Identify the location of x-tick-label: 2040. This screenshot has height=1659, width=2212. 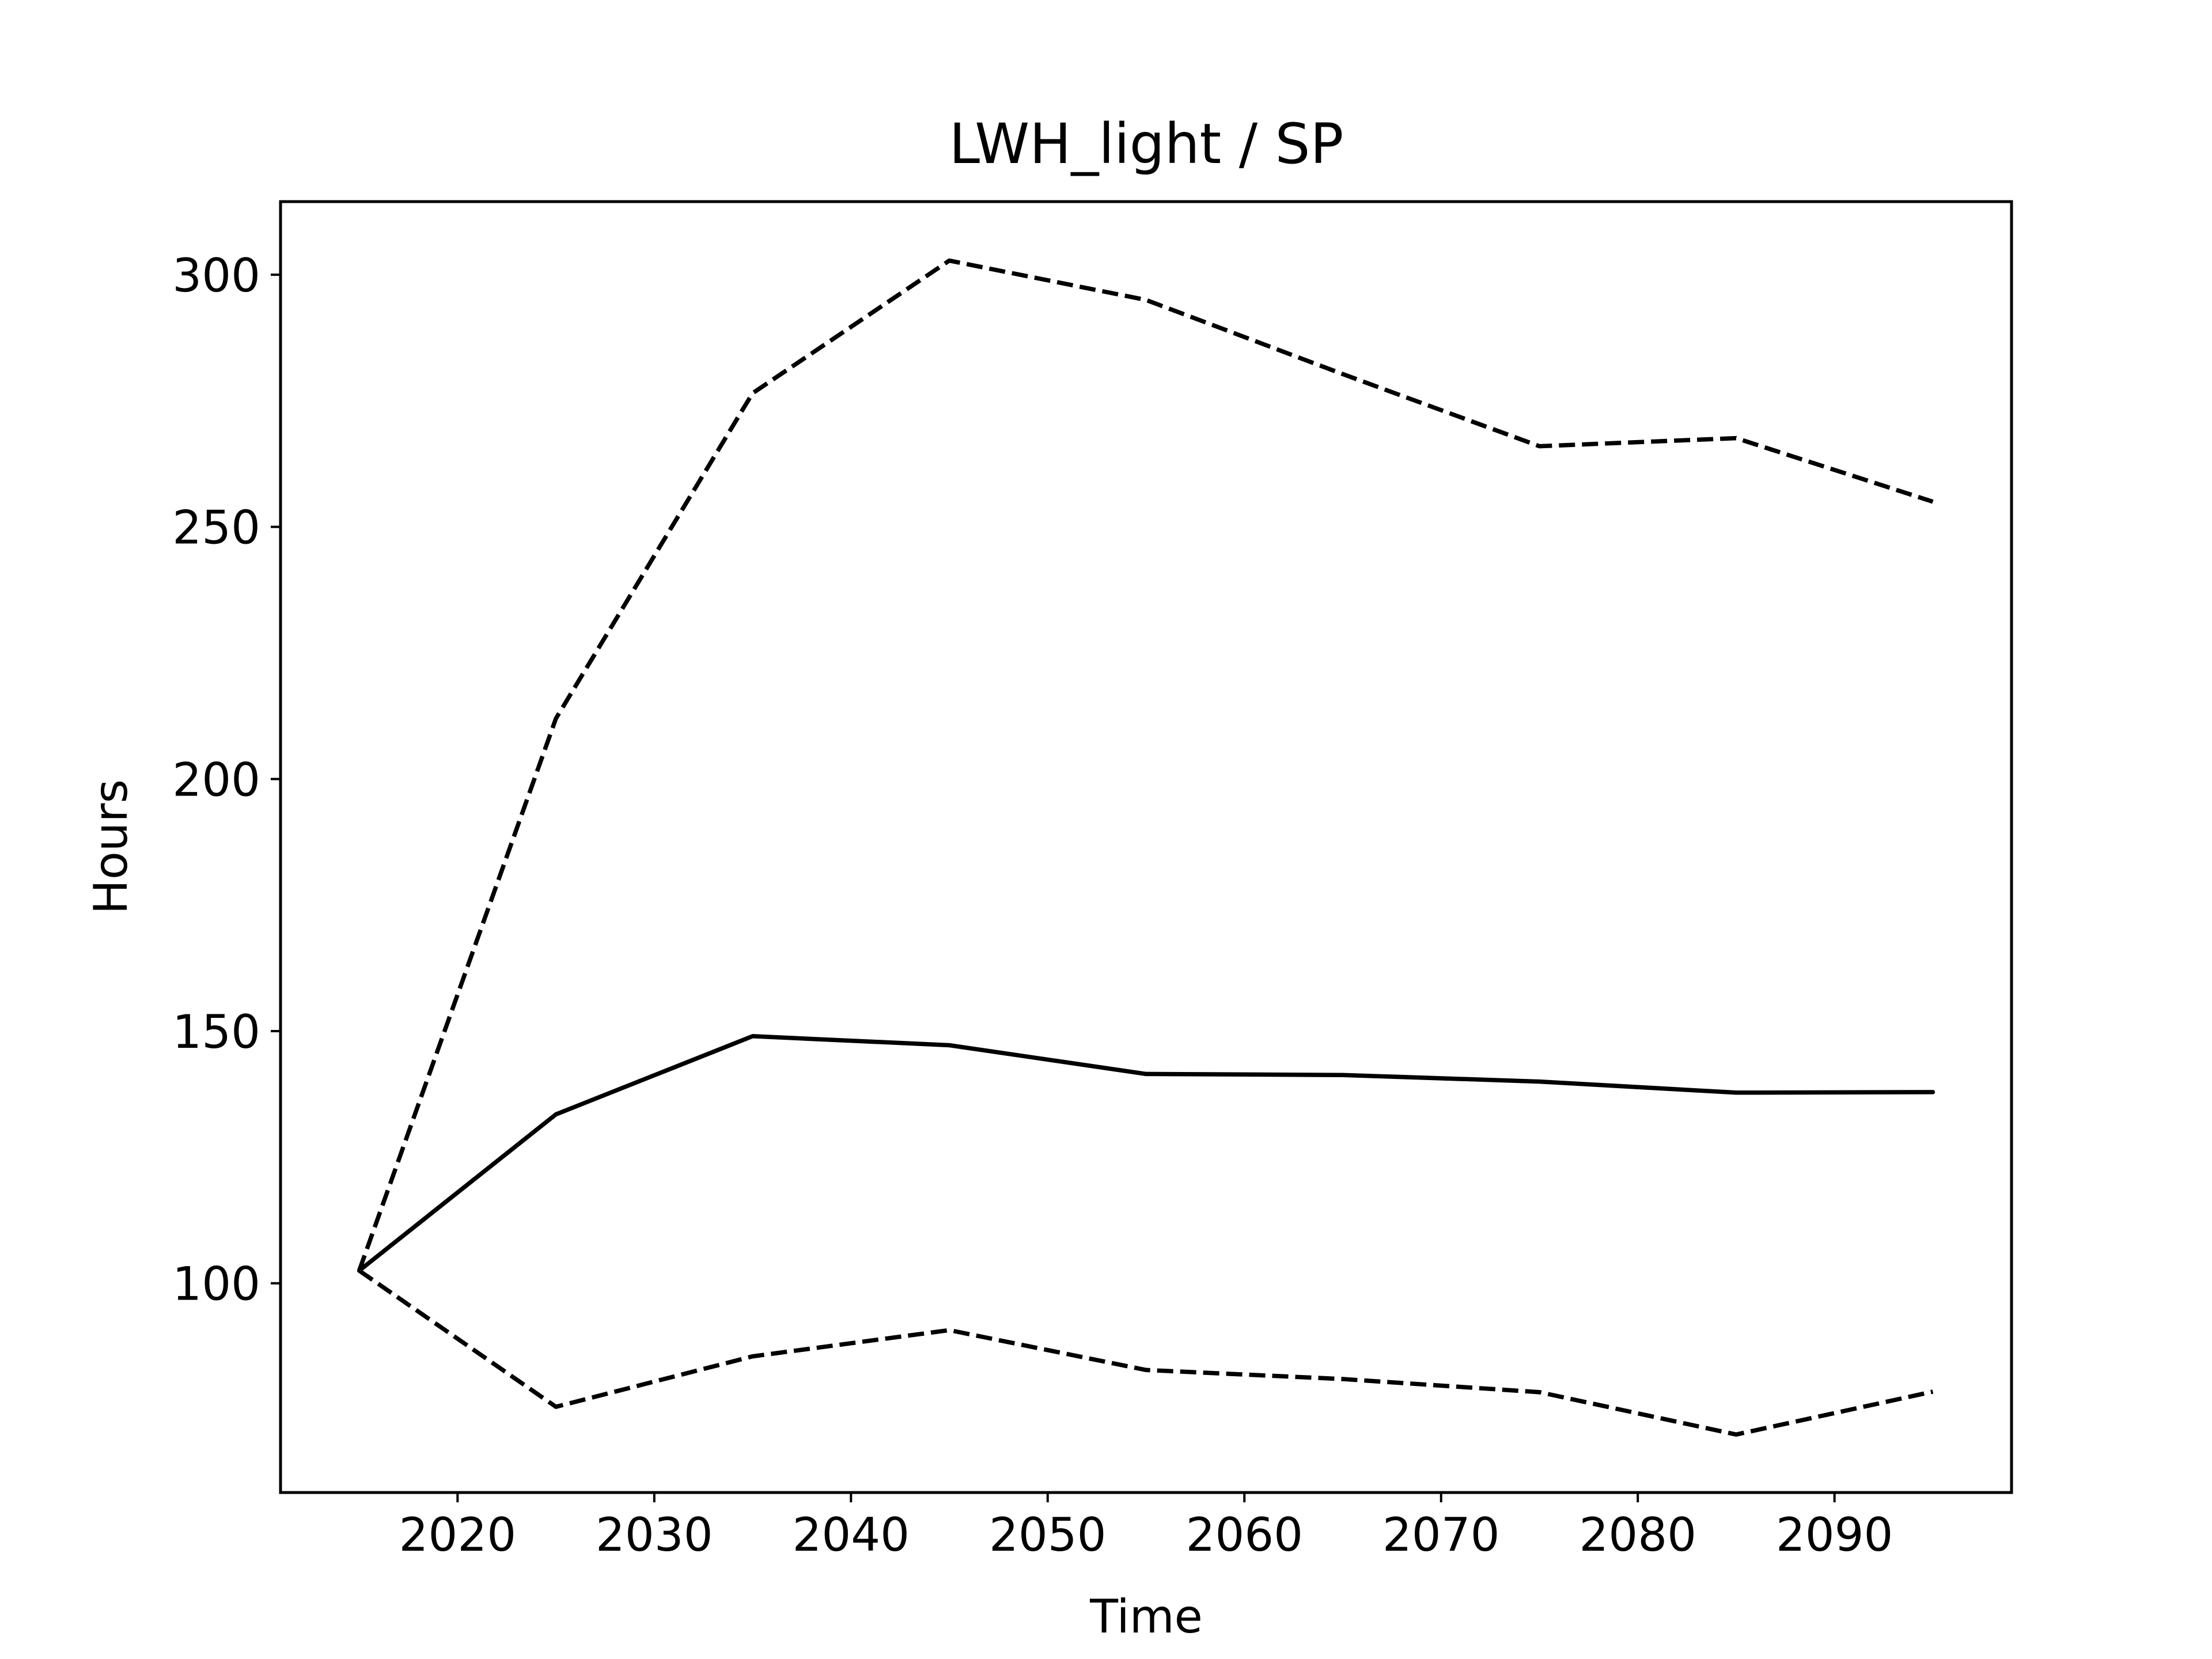
(851, 1535).